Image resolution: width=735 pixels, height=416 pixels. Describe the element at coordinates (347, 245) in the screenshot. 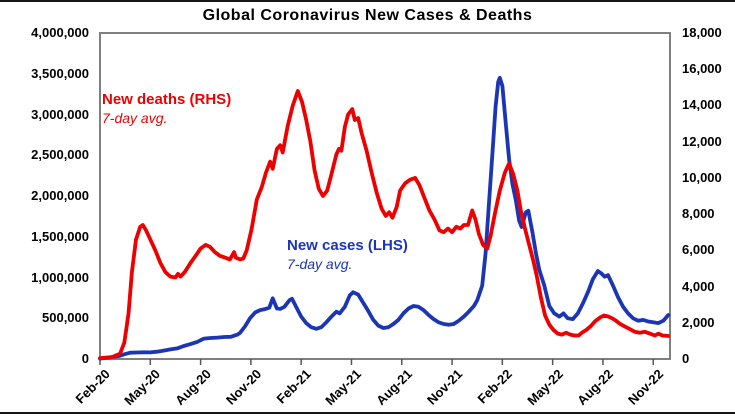

I see `cases-series-label-title: New cases (LHS)` at that location.